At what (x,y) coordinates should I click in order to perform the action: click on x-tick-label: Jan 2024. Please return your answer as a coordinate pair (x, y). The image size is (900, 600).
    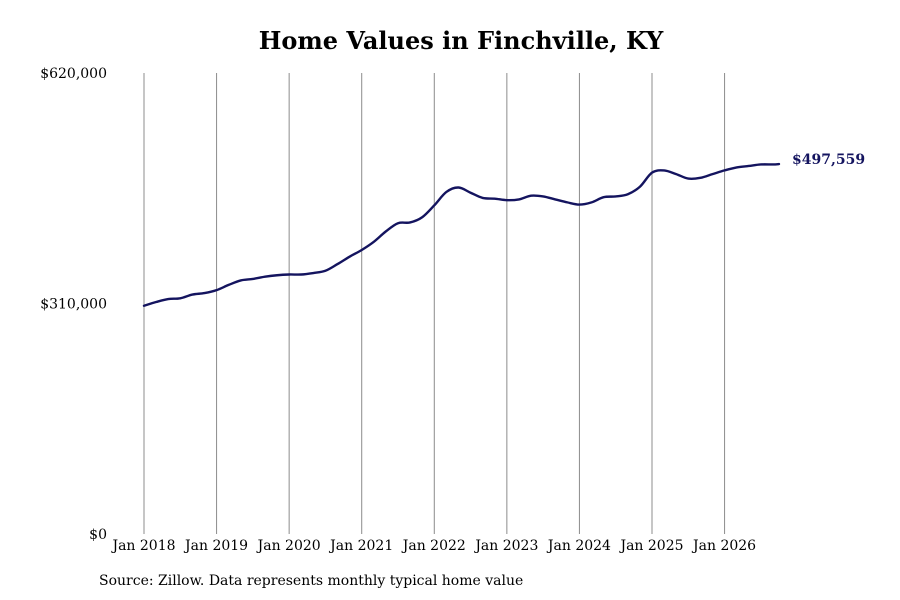
    Looking at the image, I should click on (578, 546).